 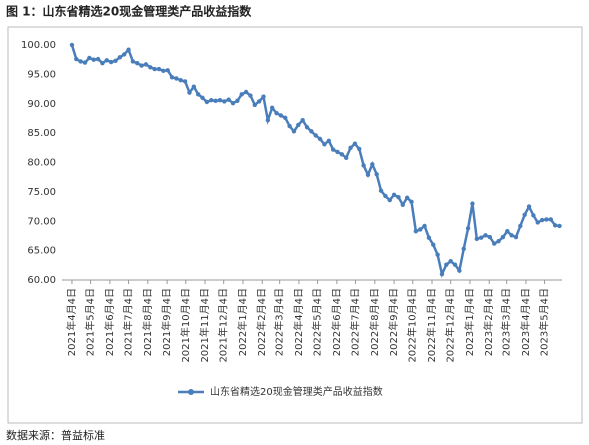 What do you see at coordinates (41, 133) in the screenshot?
I see `y-tick-label: 85.00` at bounding box center [41, 133].